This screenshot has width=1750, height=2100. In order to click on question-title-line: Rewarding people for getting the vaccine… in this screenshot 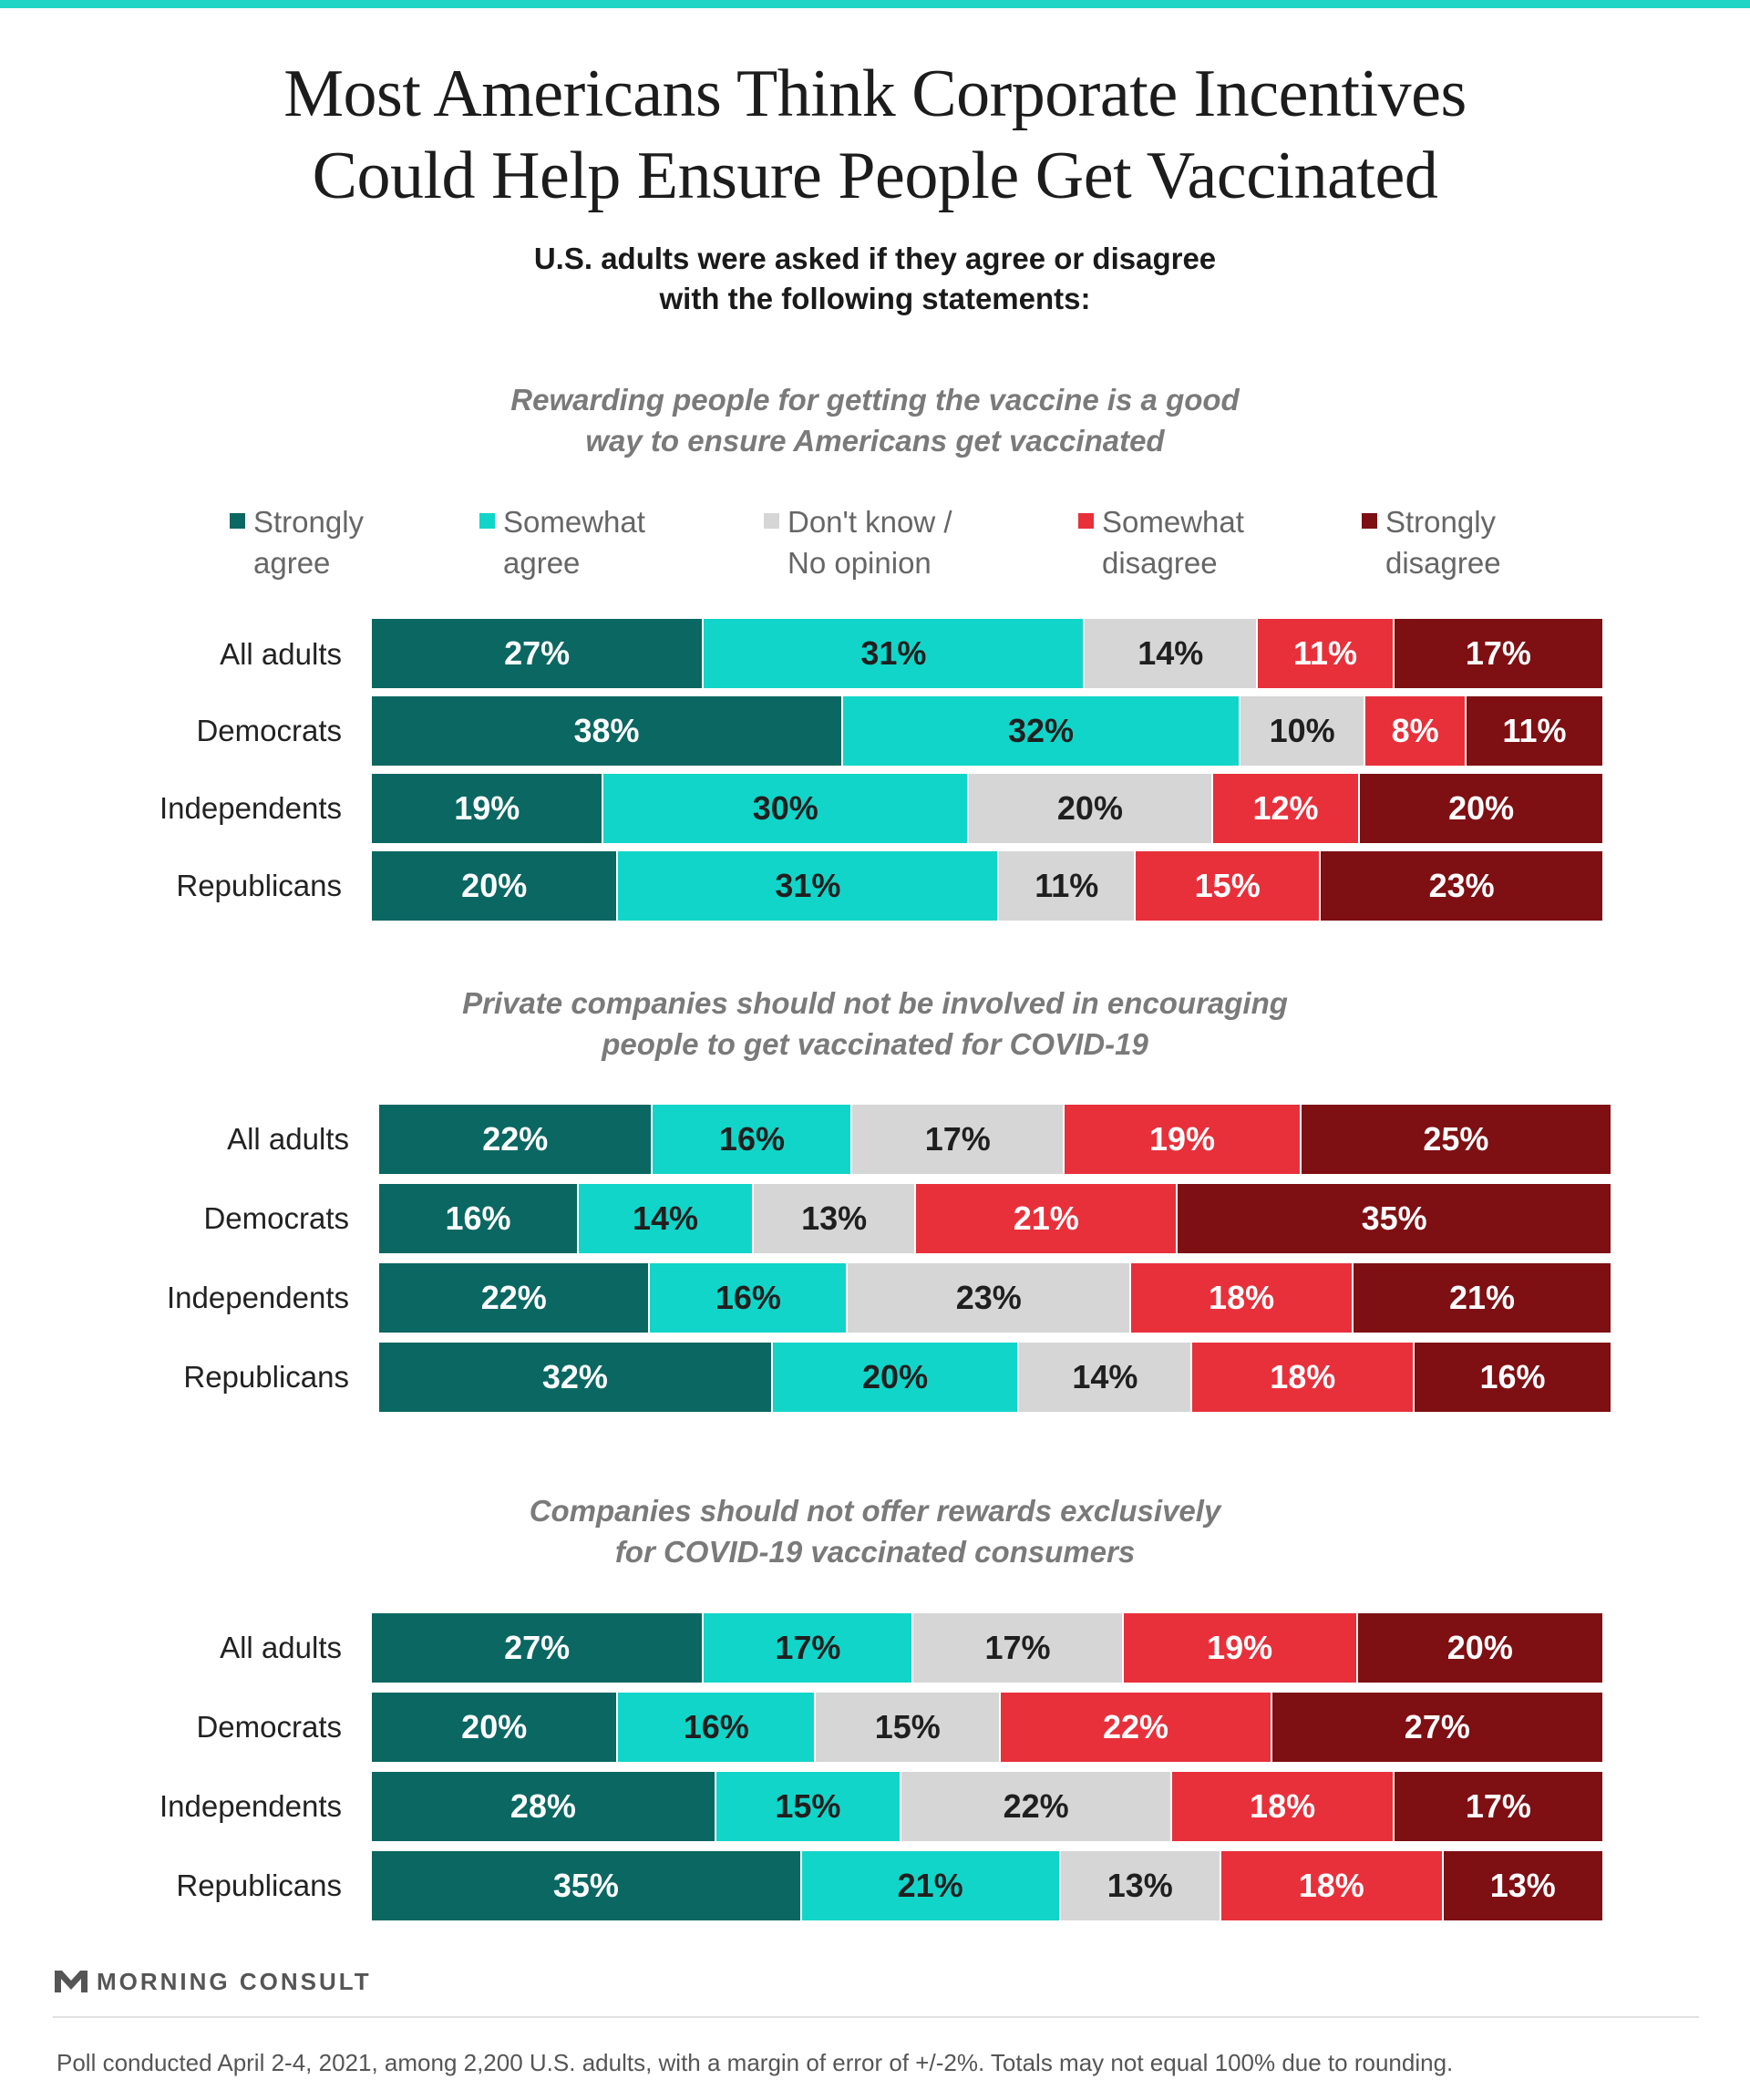, I will do `click(875, 400)`.